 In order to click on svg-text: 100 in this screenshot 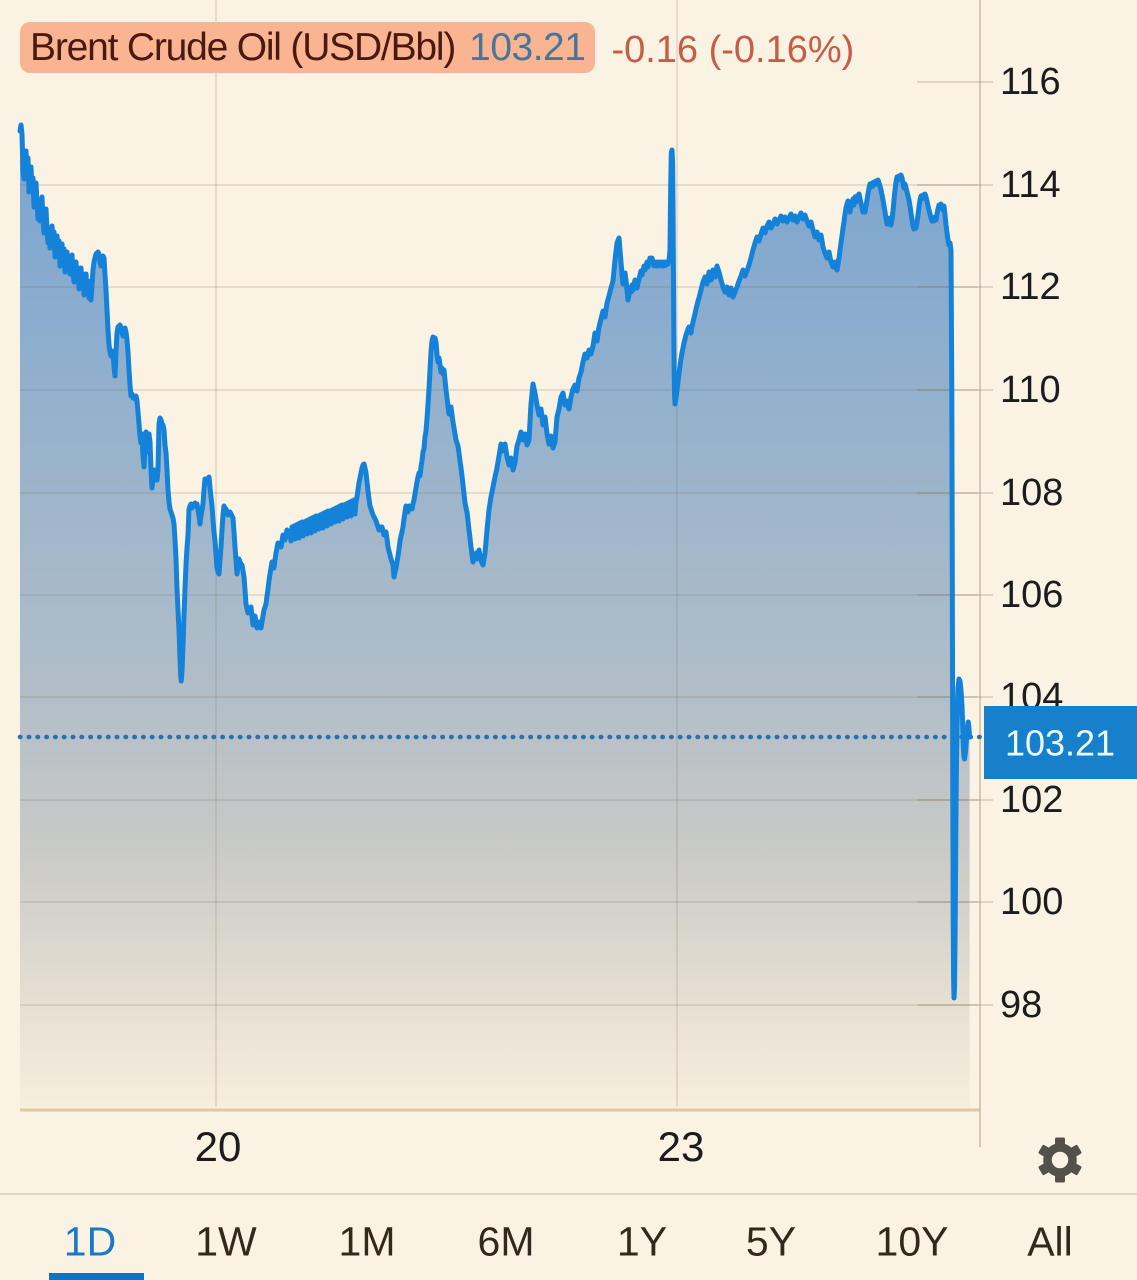, I will do `click(1031, 902)`.